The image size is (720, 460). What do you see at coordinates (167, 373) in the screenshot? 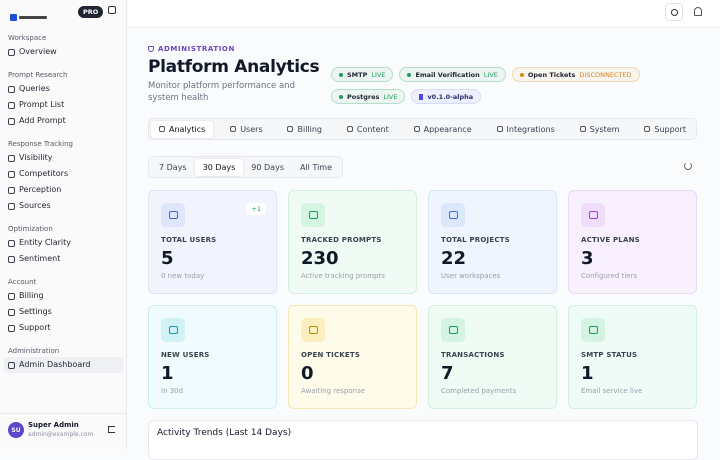
I see `card-value: 1` at bounding box center [167, 373].